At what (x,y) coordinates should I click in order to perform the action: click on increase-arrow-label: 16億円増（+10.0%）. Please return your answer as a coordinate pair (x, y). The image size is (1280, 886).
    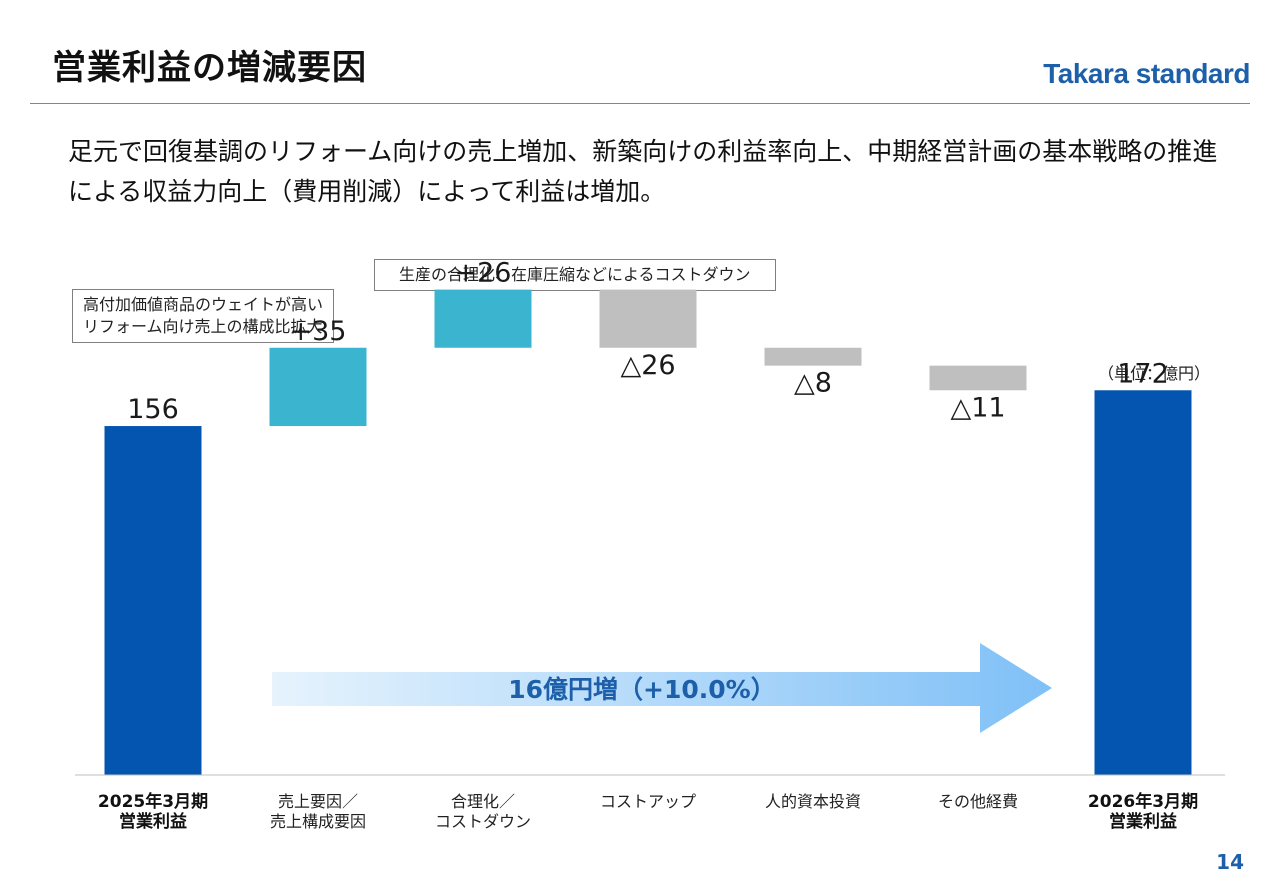
    Looking at the image, I should click on (641, 689).